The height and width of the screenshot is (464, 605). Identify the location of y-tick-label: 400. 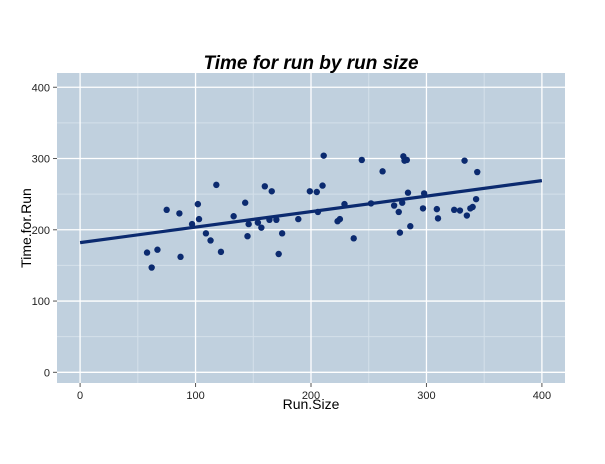
(41, 88).